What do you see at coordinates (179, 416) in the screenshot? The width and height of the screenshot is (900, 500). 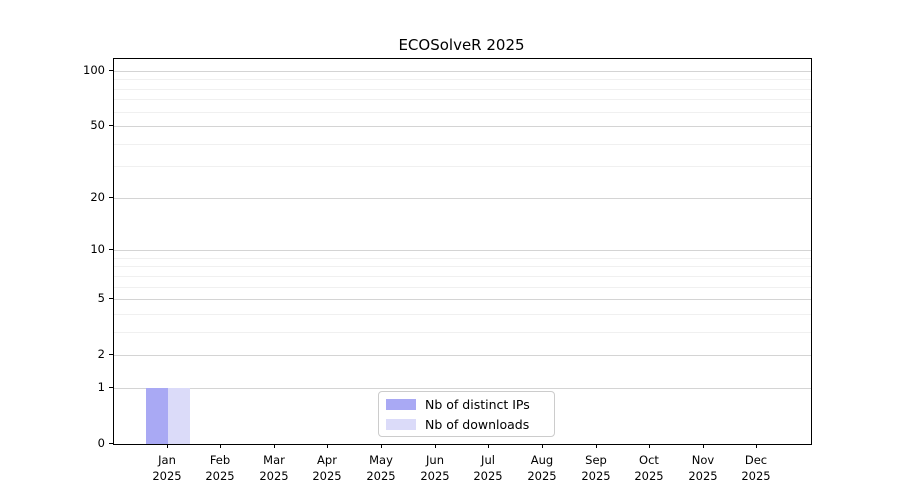 I see `bar-downloads` at bounding box center [179, 416].